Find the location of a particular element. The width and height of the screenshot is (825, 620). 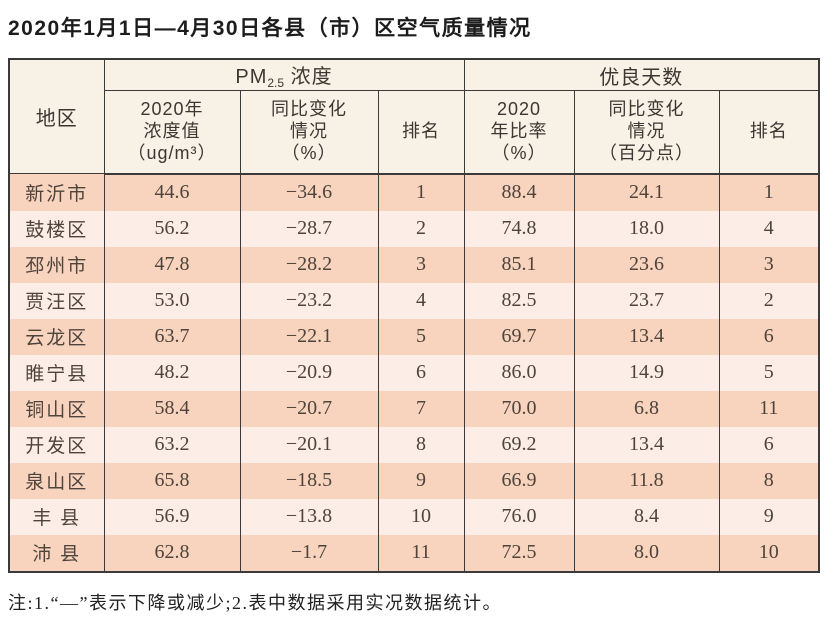

pm-change-cell: −22.1 is located at coordinates (309, 336).